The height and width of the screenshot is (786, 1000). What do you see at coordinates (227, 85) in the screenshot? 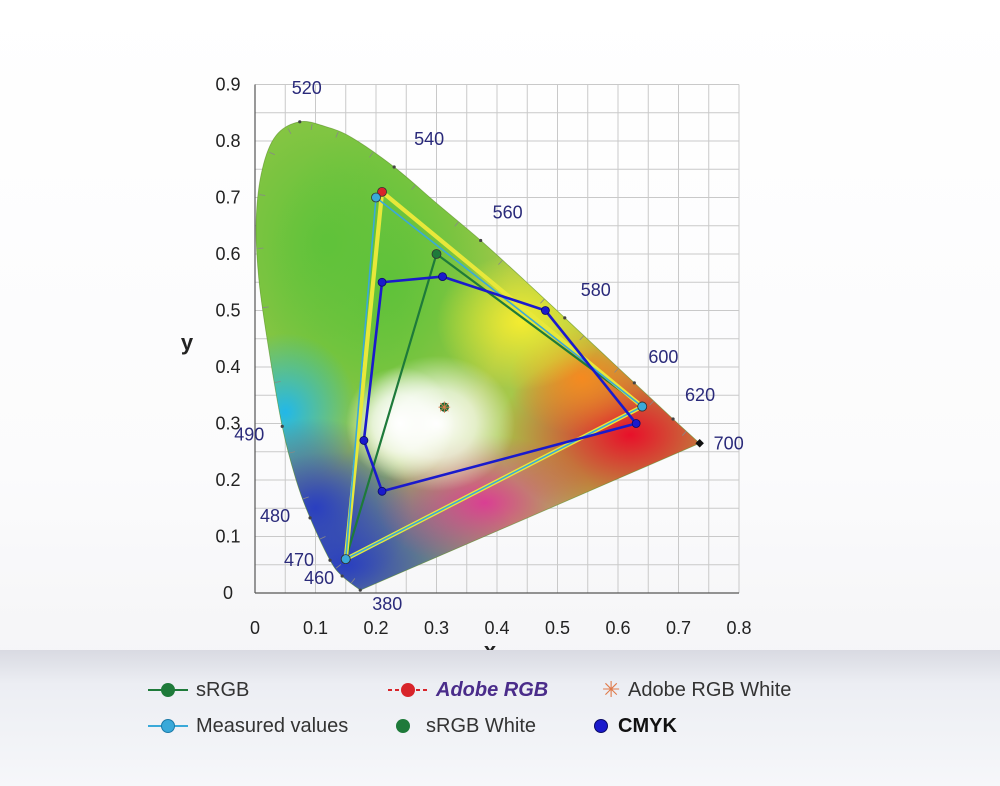
I see `y-tick-label: 0.9` at bounding box center [227, 85].